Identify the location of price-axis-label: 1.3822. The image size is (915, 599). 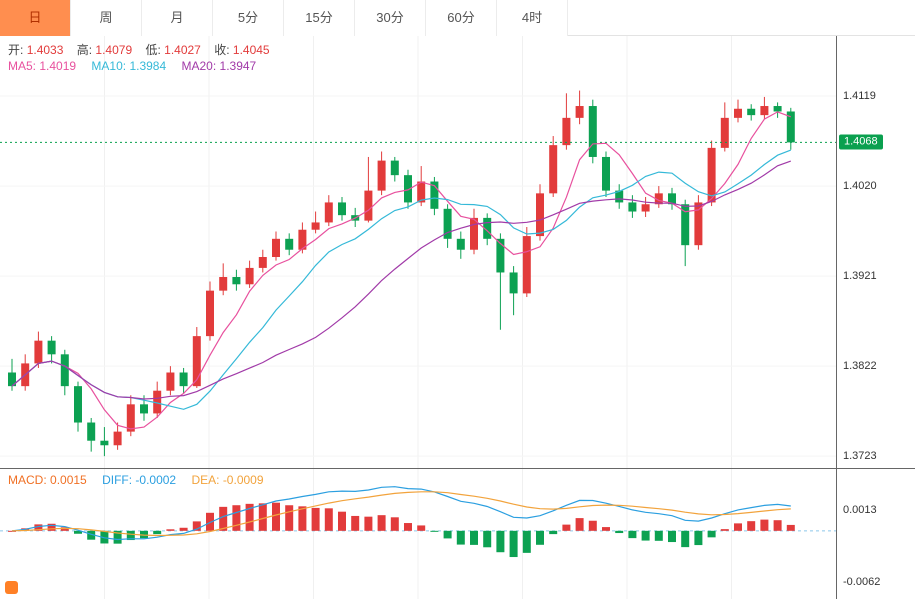
(860, 366).